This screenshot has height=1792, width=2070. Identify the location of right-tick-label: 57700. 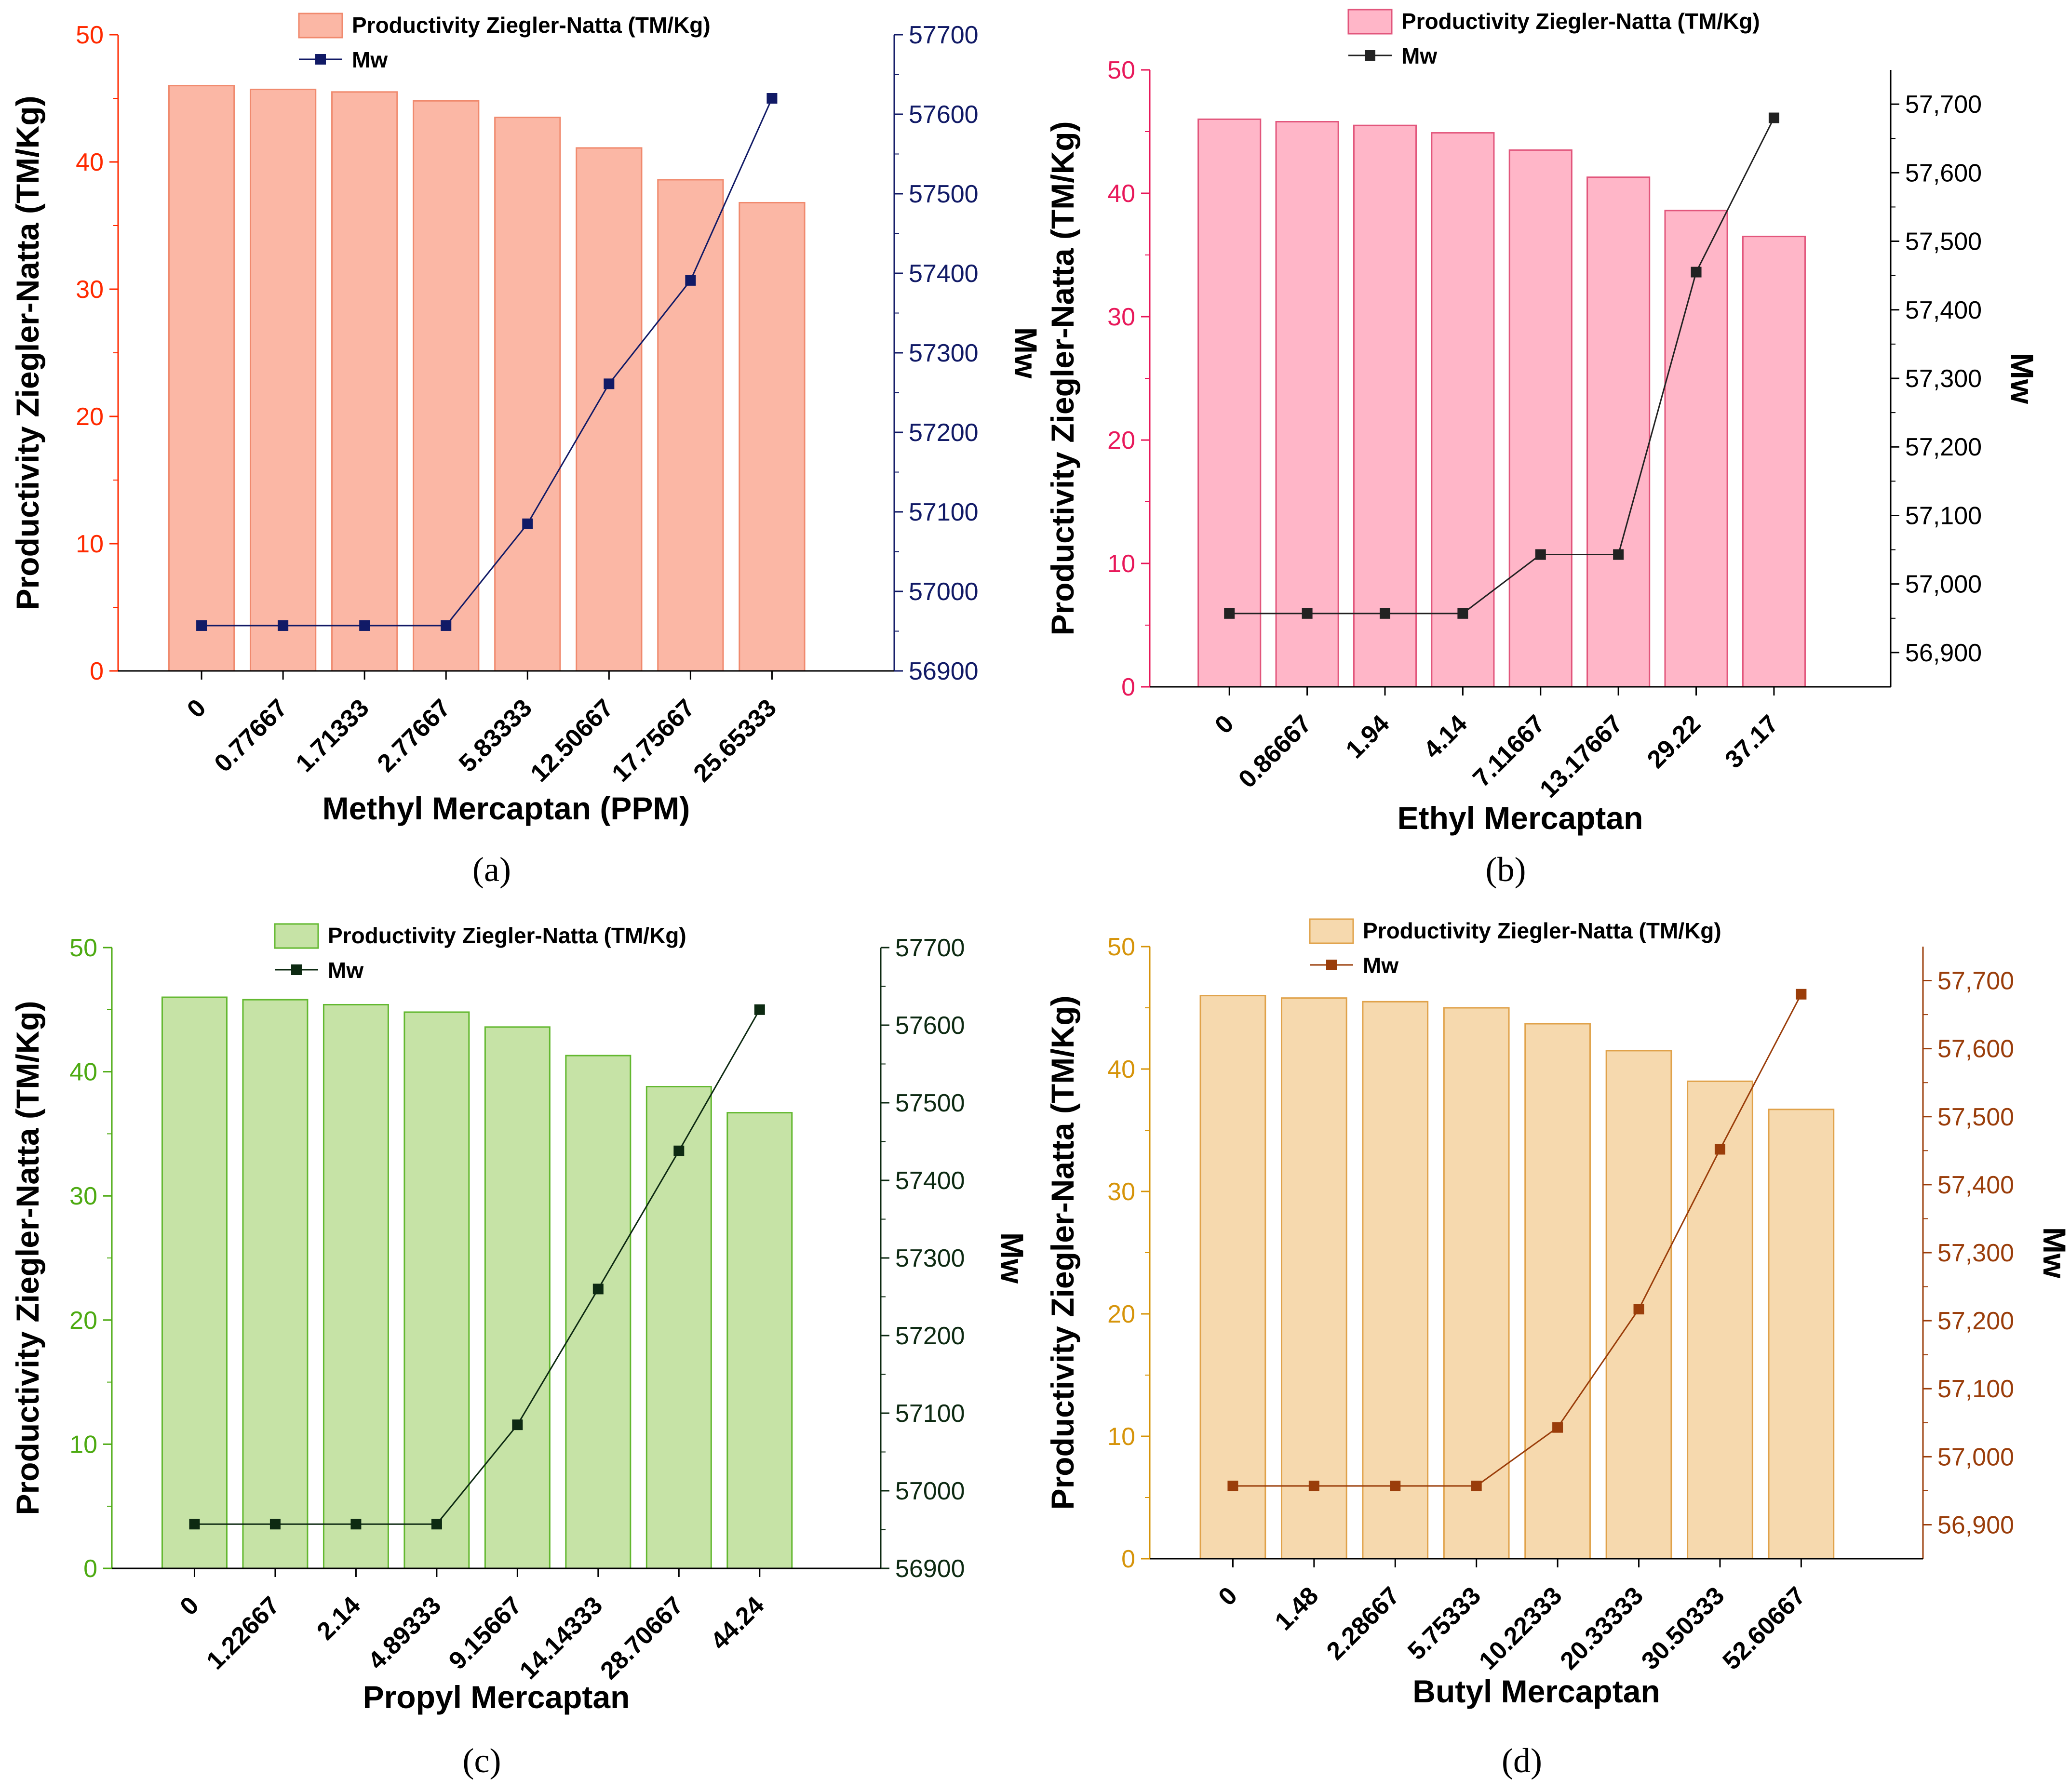
(944, 35).